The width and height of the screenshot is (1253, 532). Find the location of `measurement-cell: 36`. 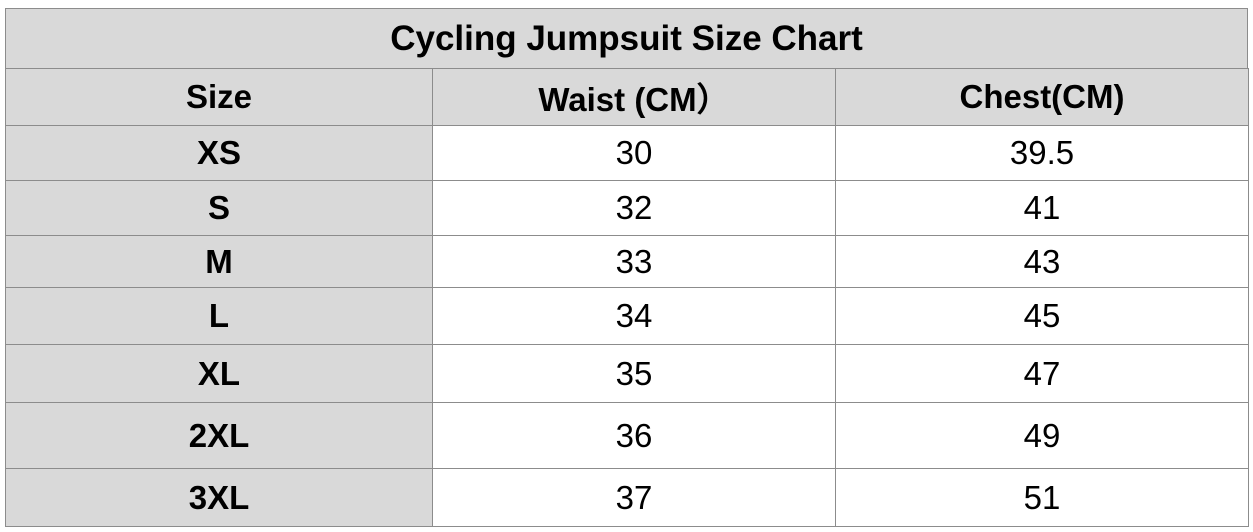

measurement-cell: 36 is located at coordinates (634, 435).